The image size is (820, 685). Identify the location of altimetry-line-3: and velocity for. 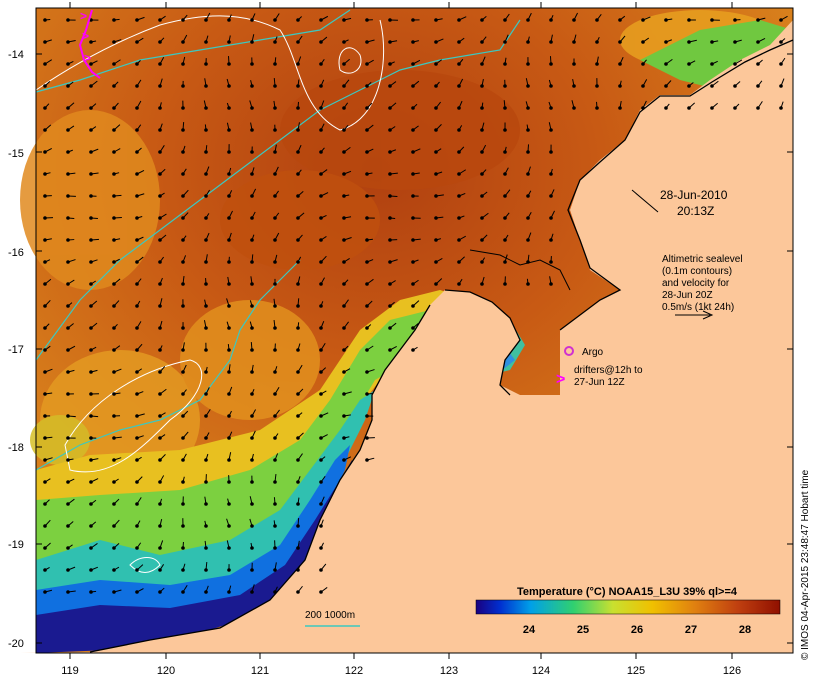
(696, 283).